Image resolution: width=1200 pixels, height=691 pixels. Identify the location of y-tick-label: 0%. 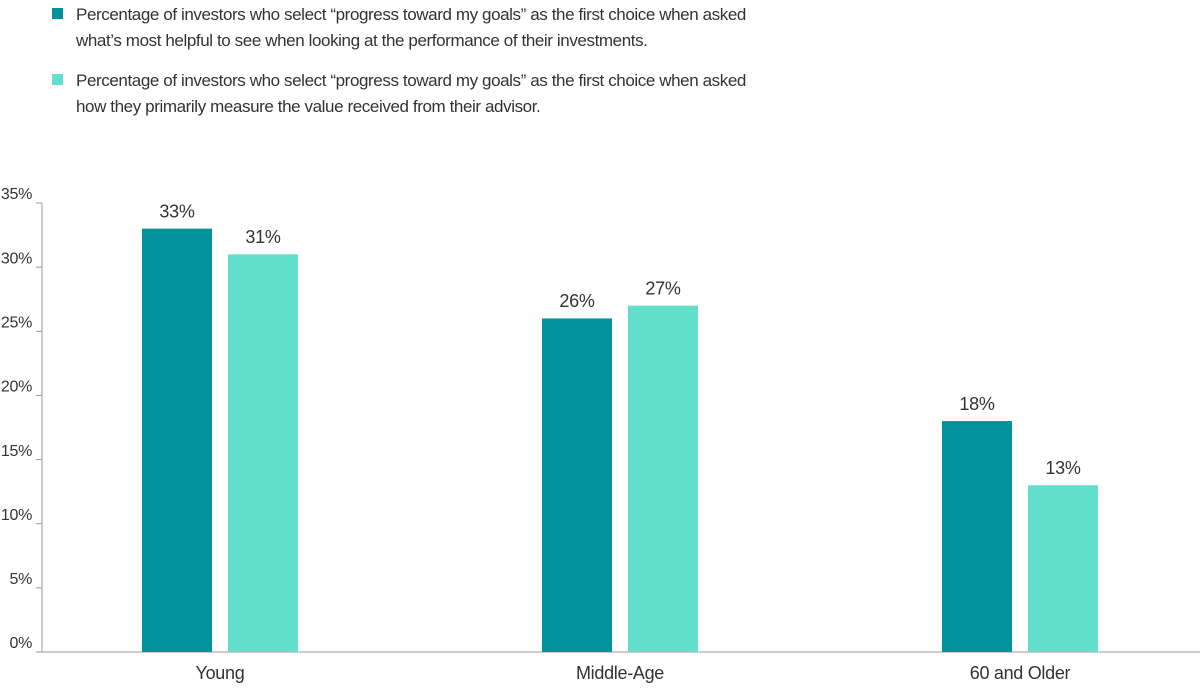
(20, 643).